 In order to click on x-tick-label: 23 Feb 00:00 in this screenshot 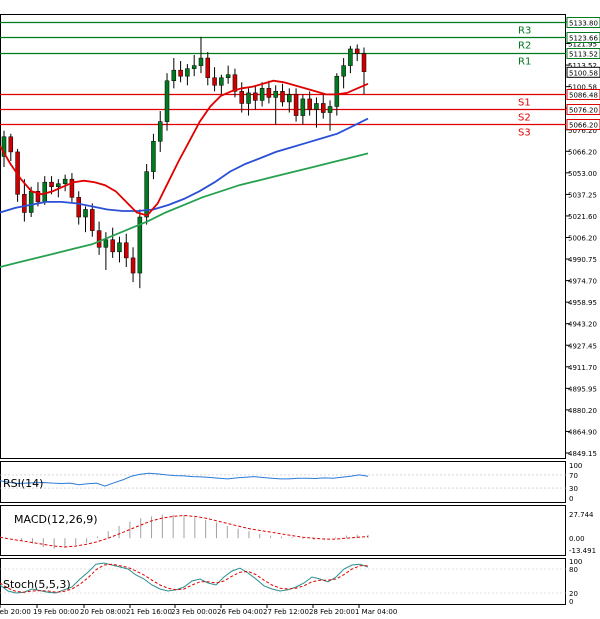, I will do `click(194, 612)`.